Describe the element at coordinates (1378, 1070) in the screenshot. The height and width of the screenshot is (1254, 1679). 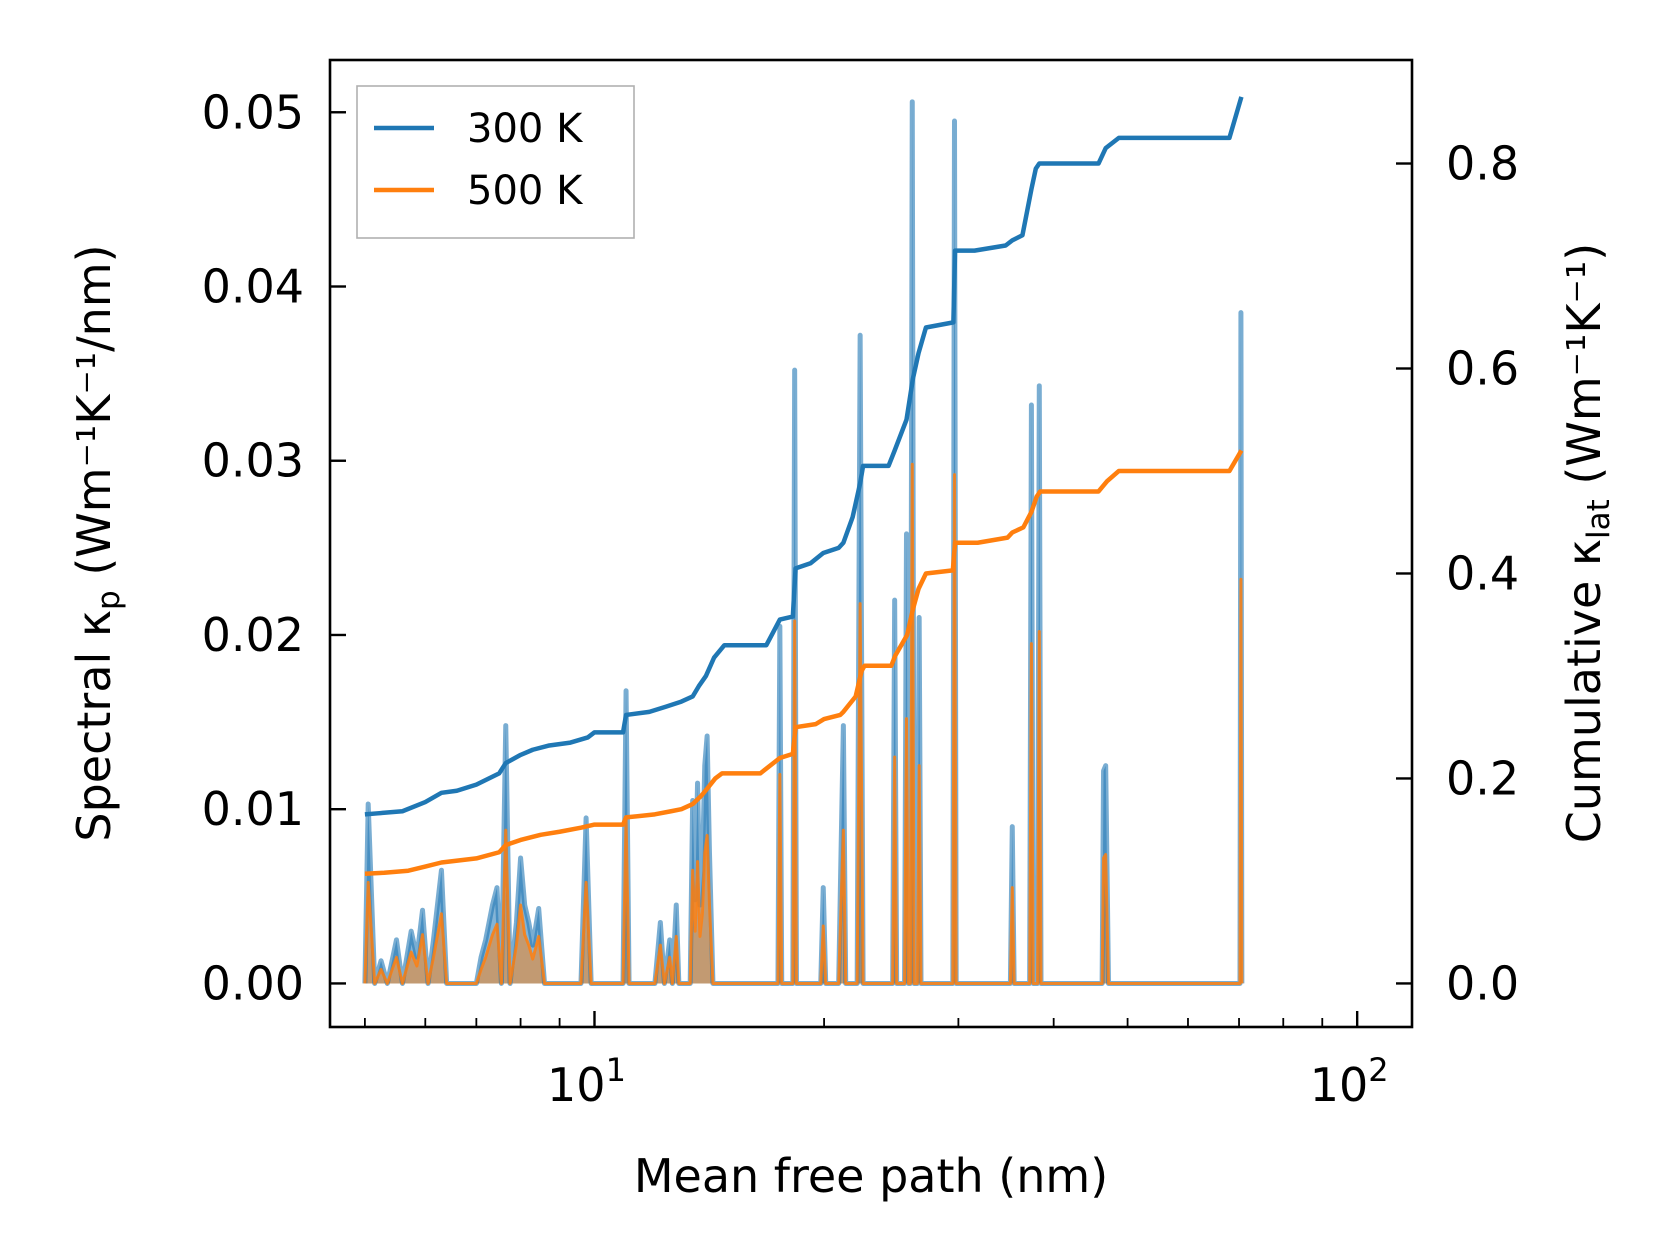
I see `x-tick-exponent: 2` at that location.